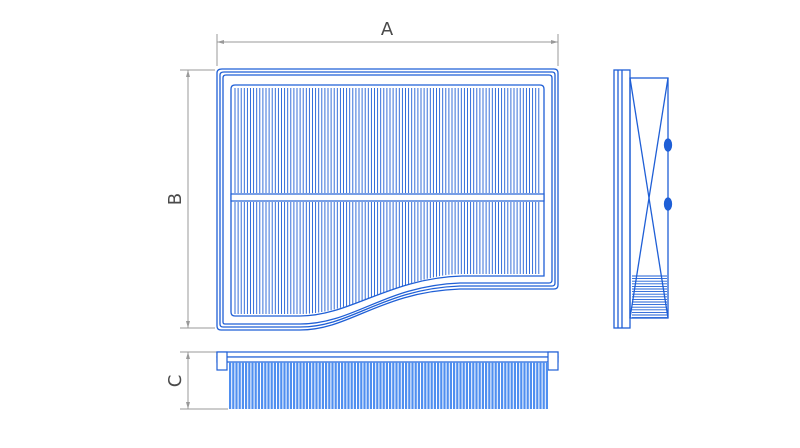 The width and height of the screenshot is (800, 448). What do you see at coordinates (649, 297) in the screenshot?
I see `side-pleats` at bounding box center [649, 297].